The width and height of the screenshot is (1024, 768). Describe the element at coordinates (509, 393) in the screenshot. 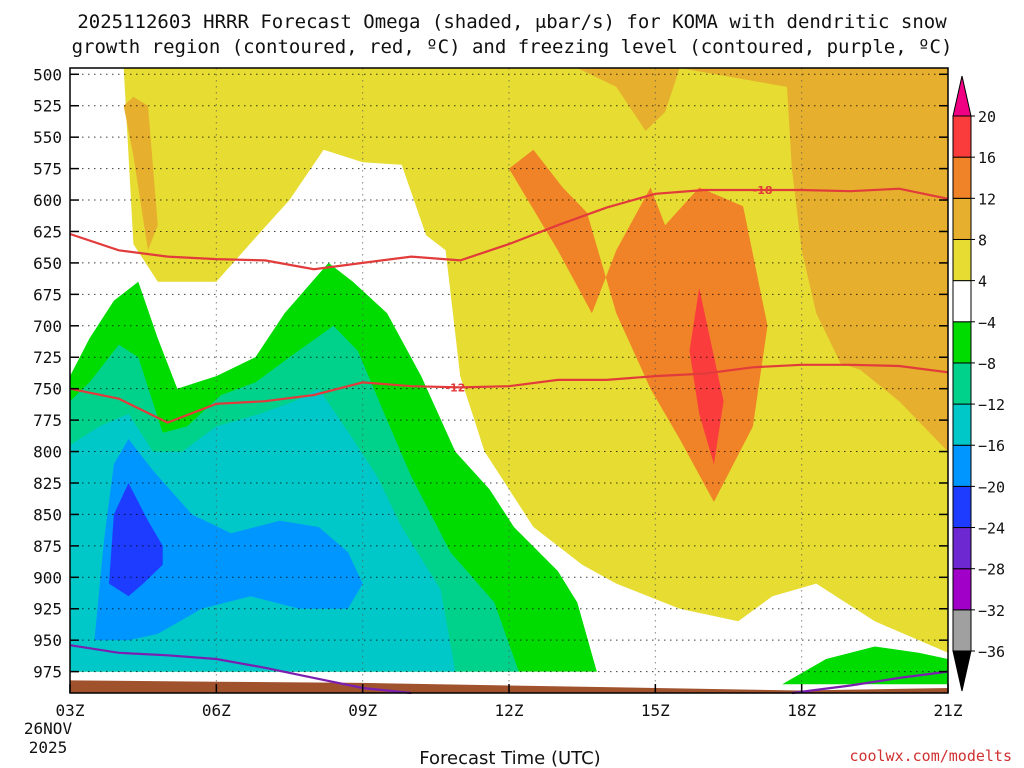

I see `dgz-contour--12` at that location.